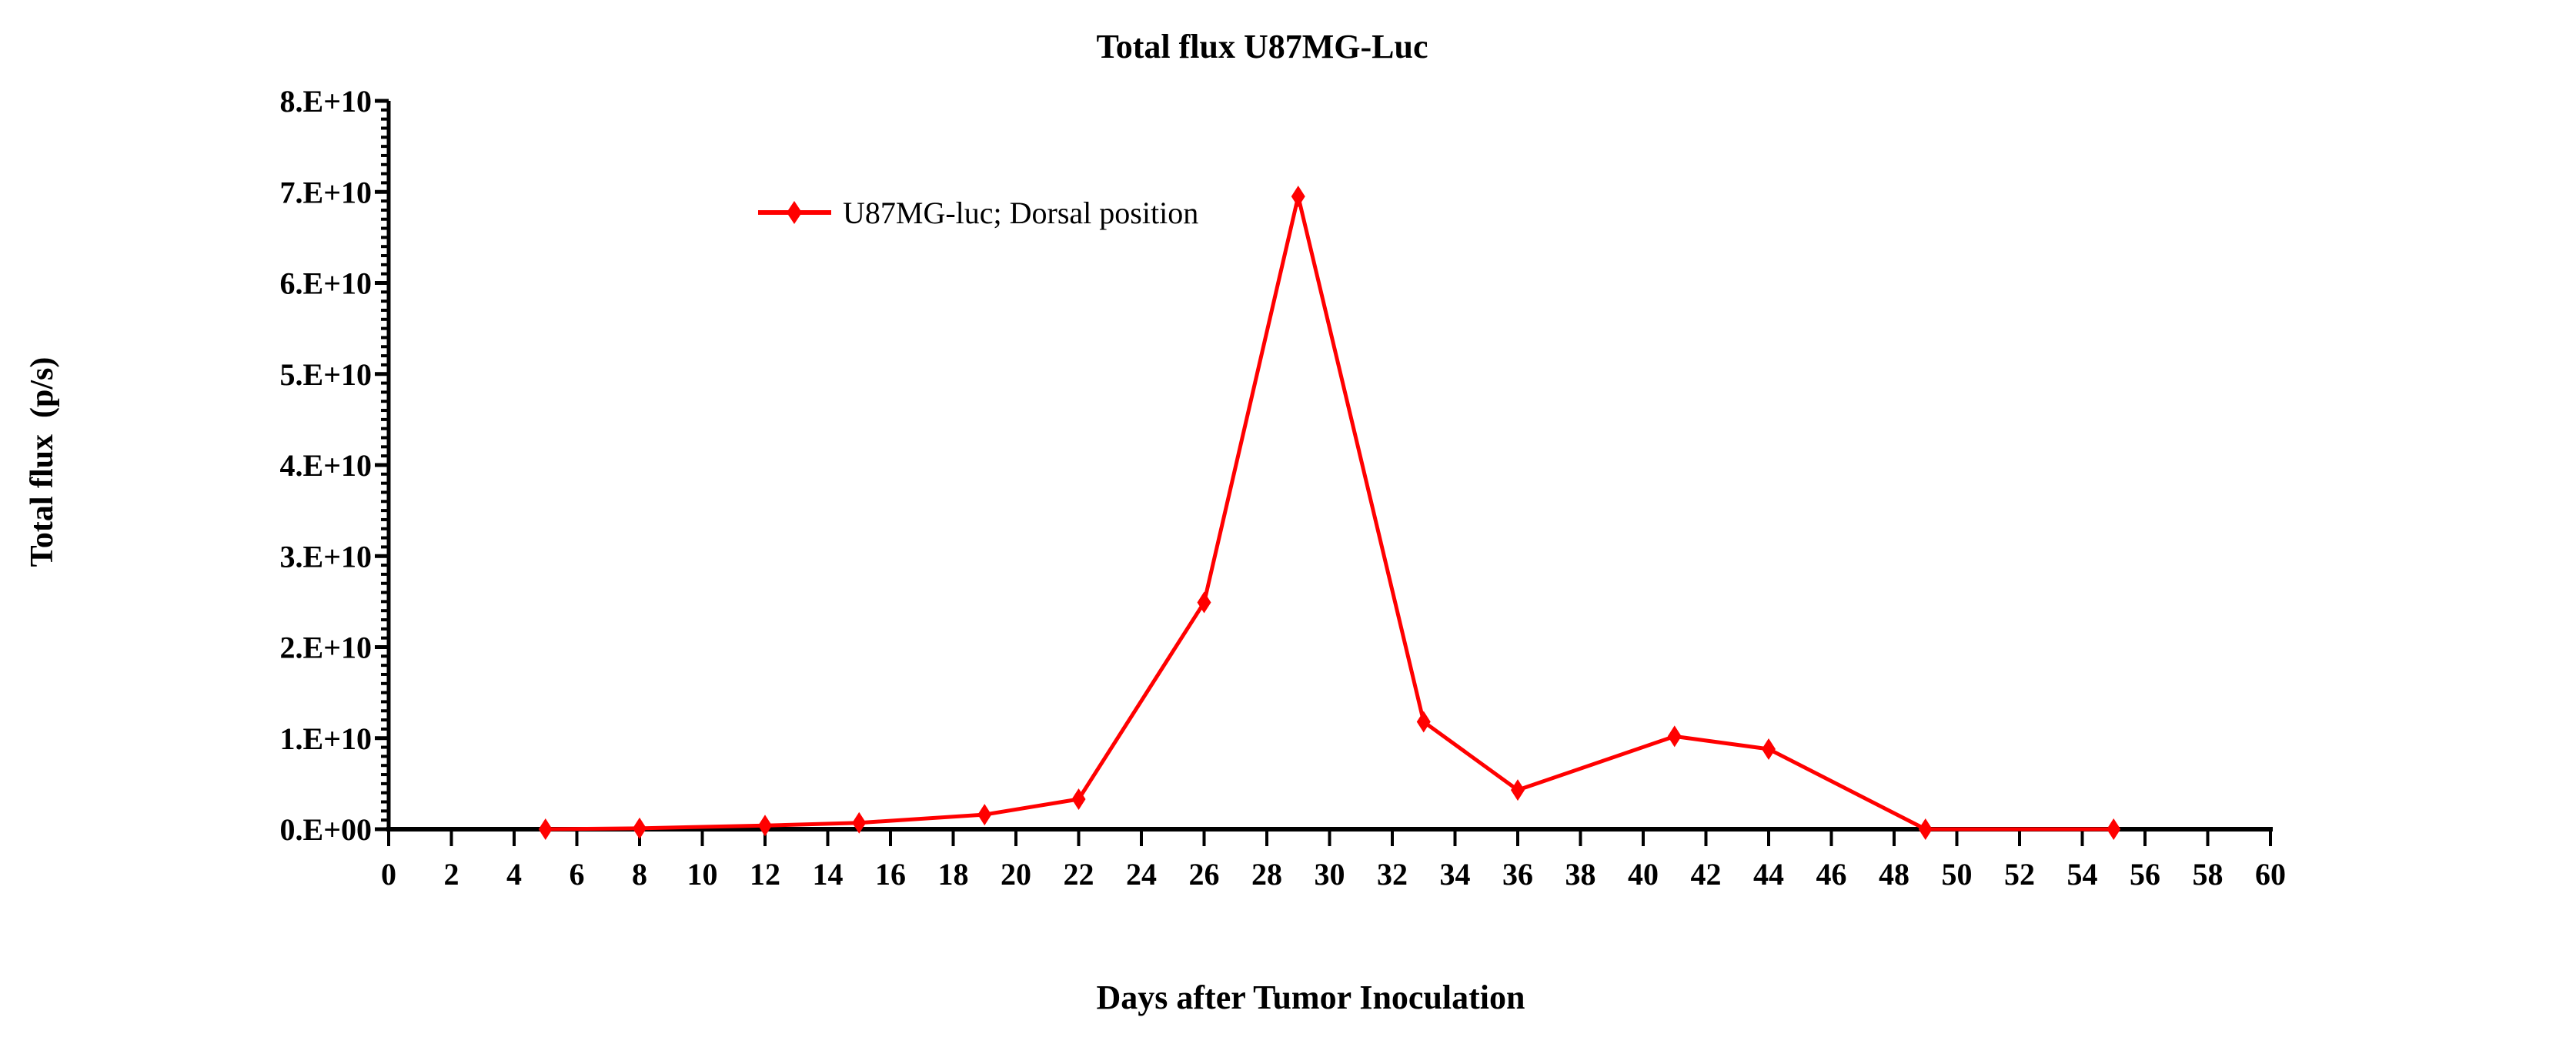 The width and height of the screenshot is (2576, 1044). Describe the element at coordinates (1455, 874) in the screenshot. I see `x-tick-label: 34` at that location.